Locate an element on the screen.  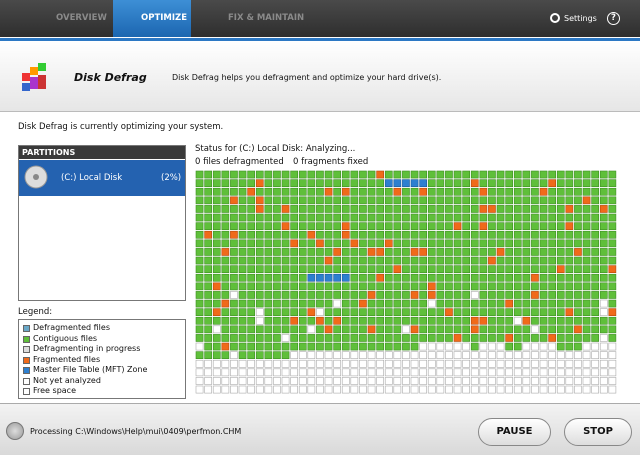
pause-button: PAUSE is located at coordinates (514, 432).